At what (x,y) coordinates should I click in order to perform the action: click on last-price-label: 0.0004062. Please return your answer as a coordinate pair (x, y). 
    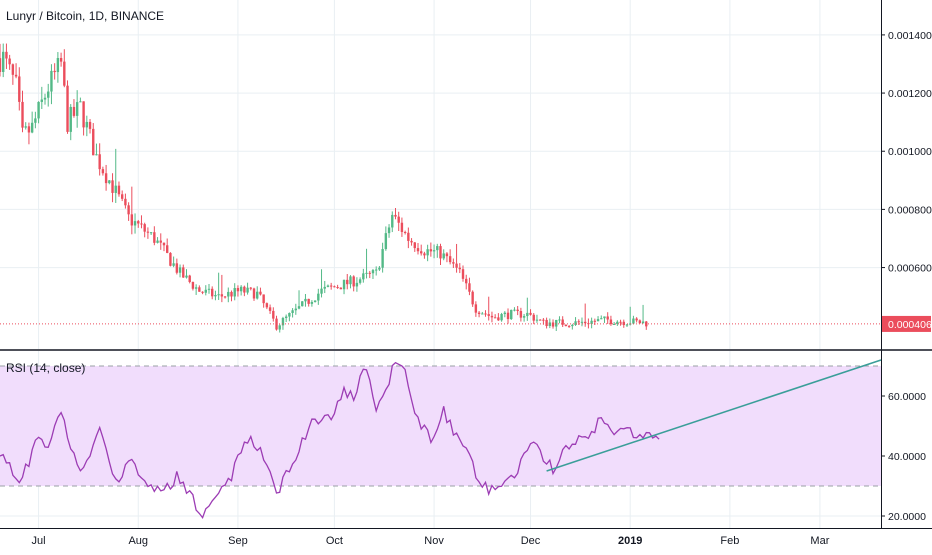
    Looking at the image, I should click on (910, 325).